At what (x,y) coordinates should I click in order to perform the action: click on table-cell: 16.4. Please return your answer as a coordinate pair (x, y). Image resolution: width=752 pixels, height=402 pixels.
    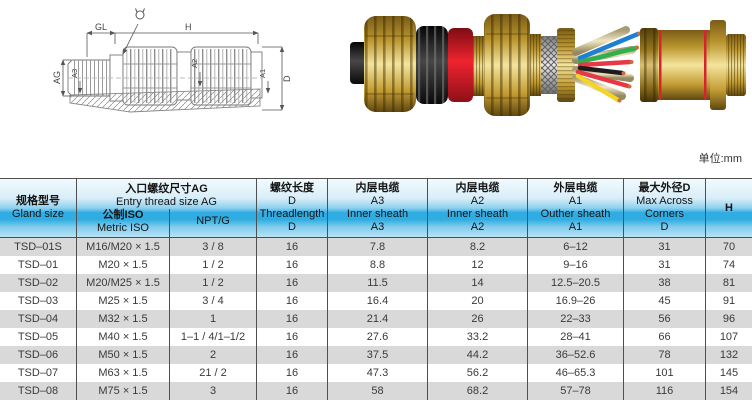
    Looking at the image, I should click on (378, 301).